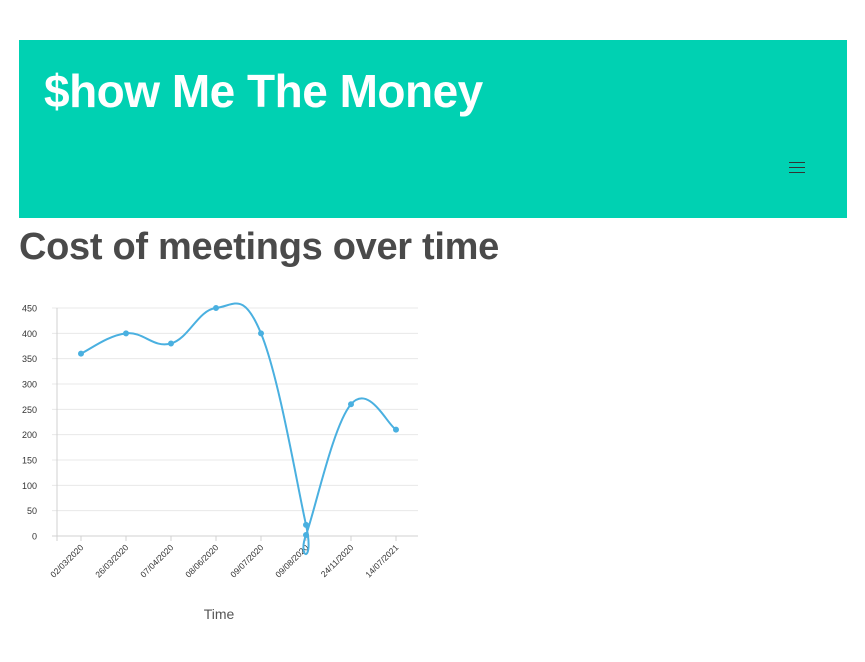  What do you see at coordinates (259, 247) in the screenshot?
I see `page-heading: Cost of meetings over time` at bounding box center [259, 247].